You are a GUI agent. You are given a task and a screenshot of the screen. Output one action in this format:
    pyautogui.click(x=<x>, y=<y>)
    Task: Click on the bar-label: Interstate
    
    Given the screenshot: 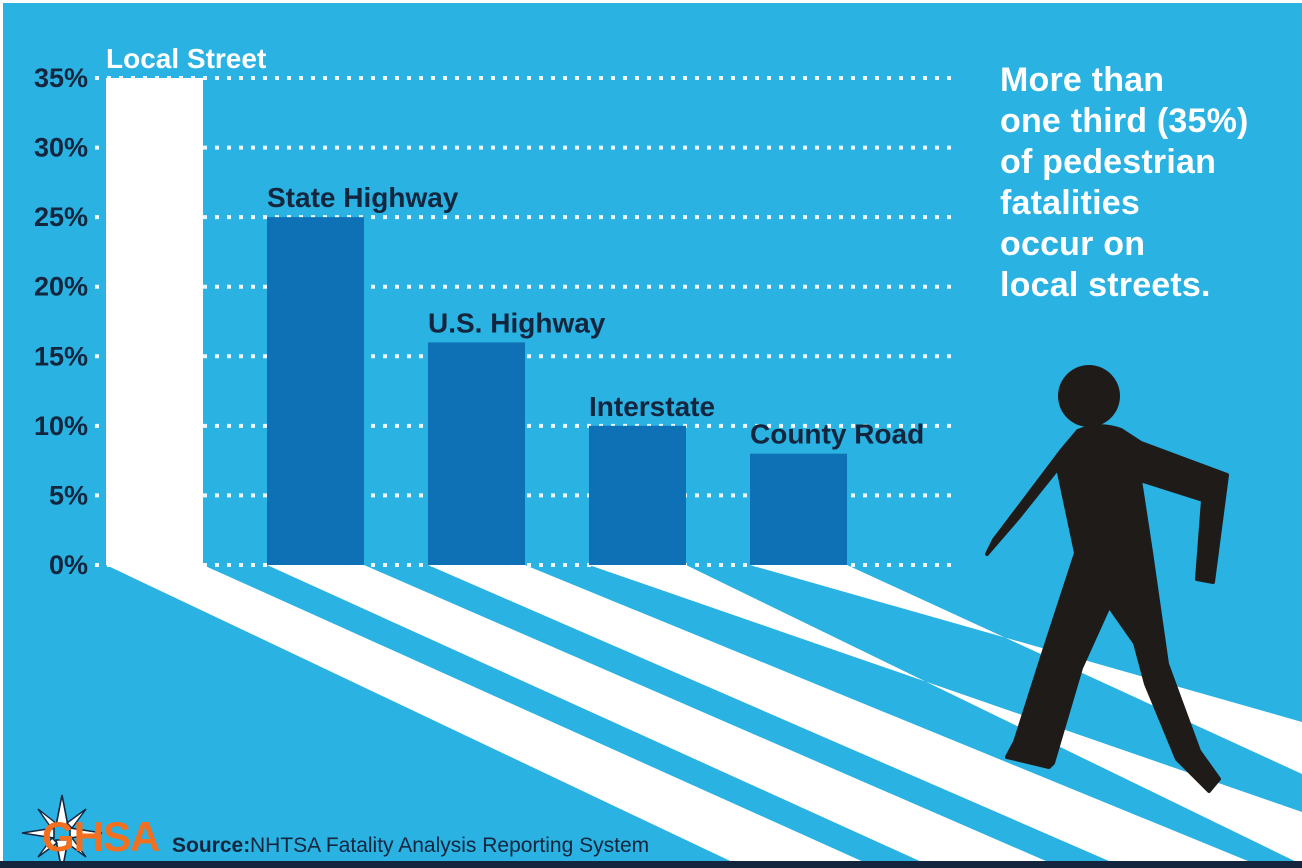 What is the action you would take?
    pyautogui.click(x=652, y=406)
    